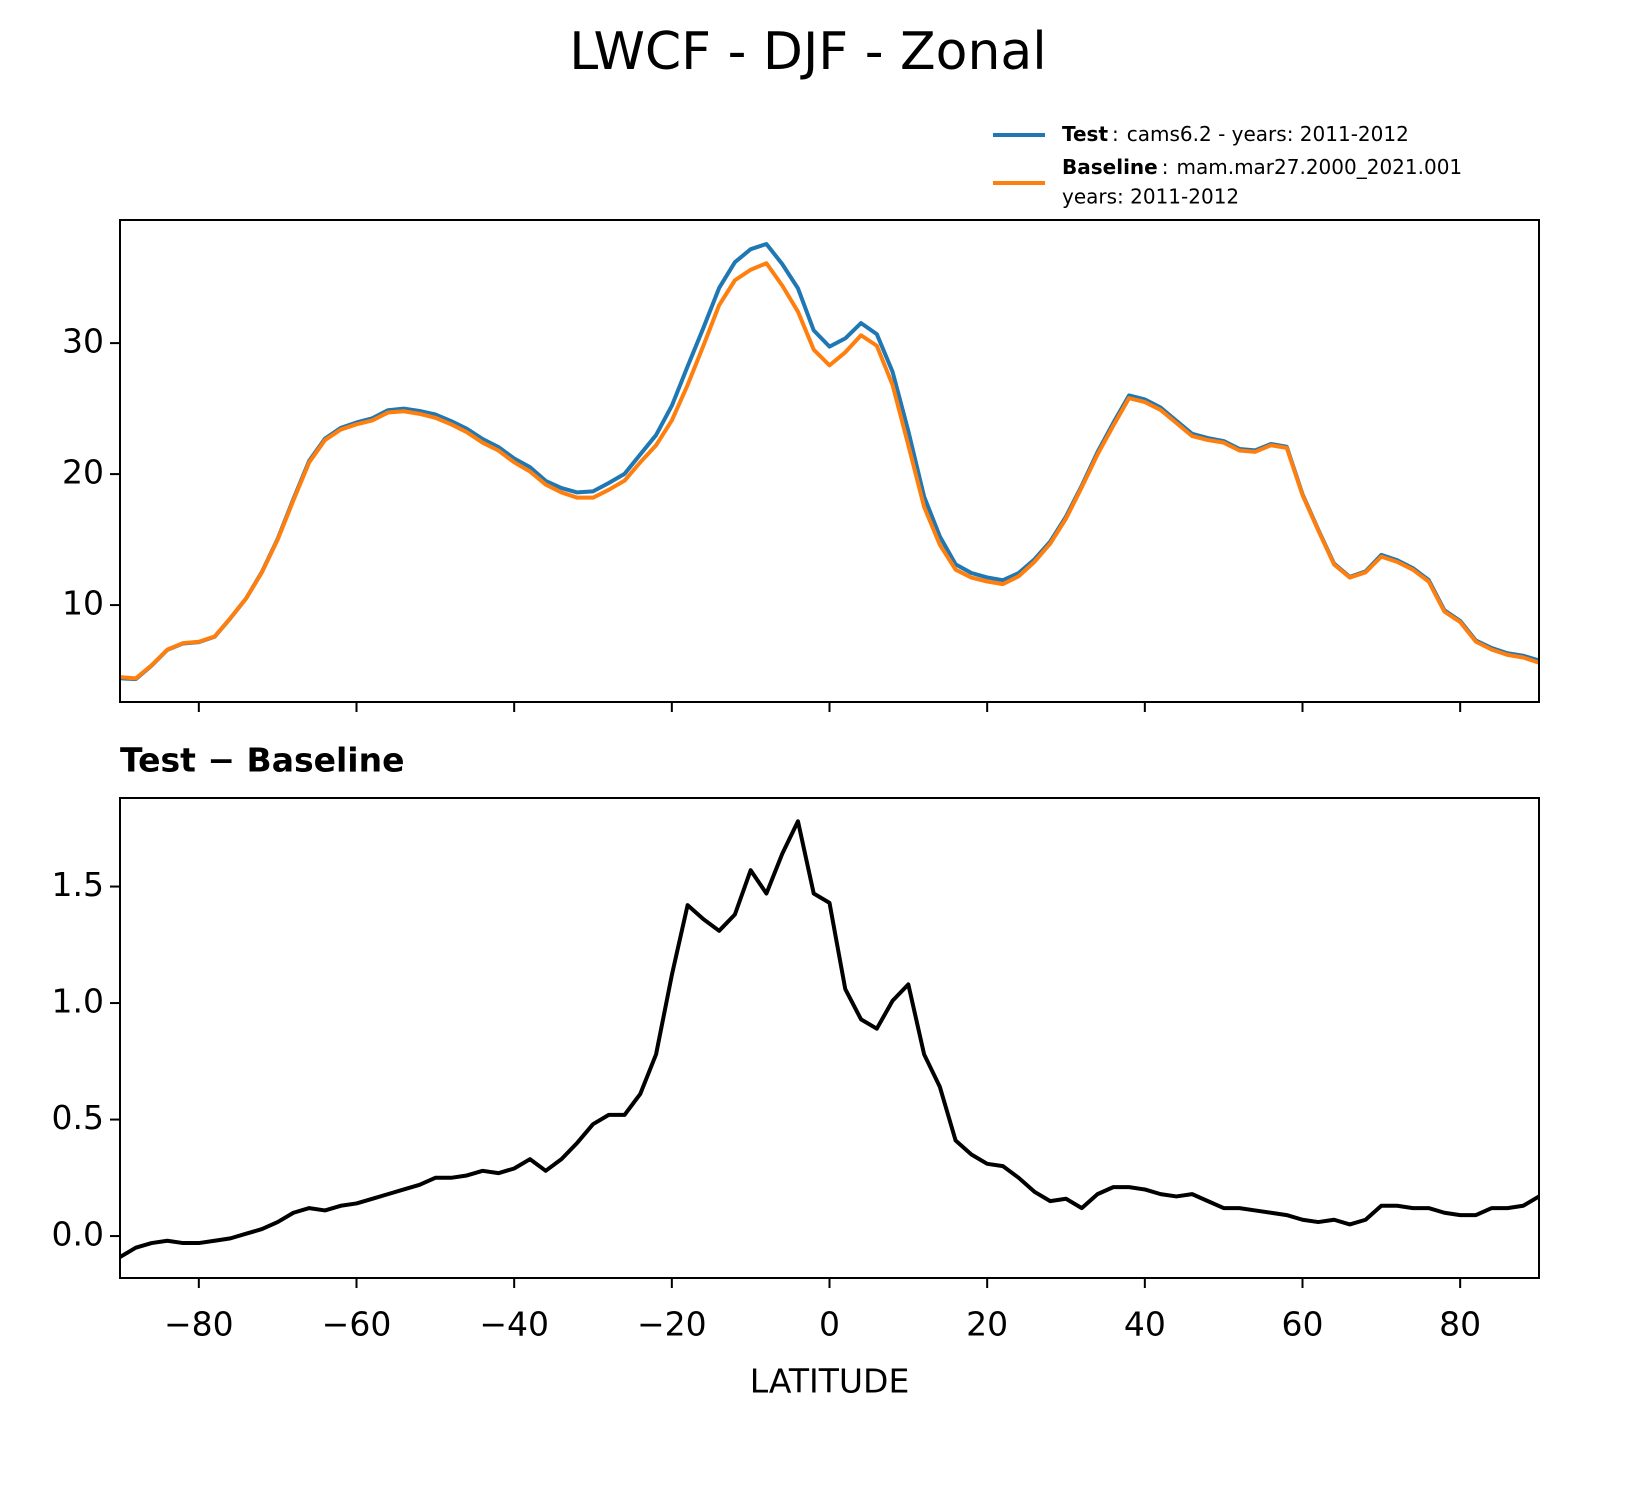 The image size is (1643, 1496). Describe the element at coordinates (672, 1324) in the screenshot. I see `x-tick-label: −20` at that location.